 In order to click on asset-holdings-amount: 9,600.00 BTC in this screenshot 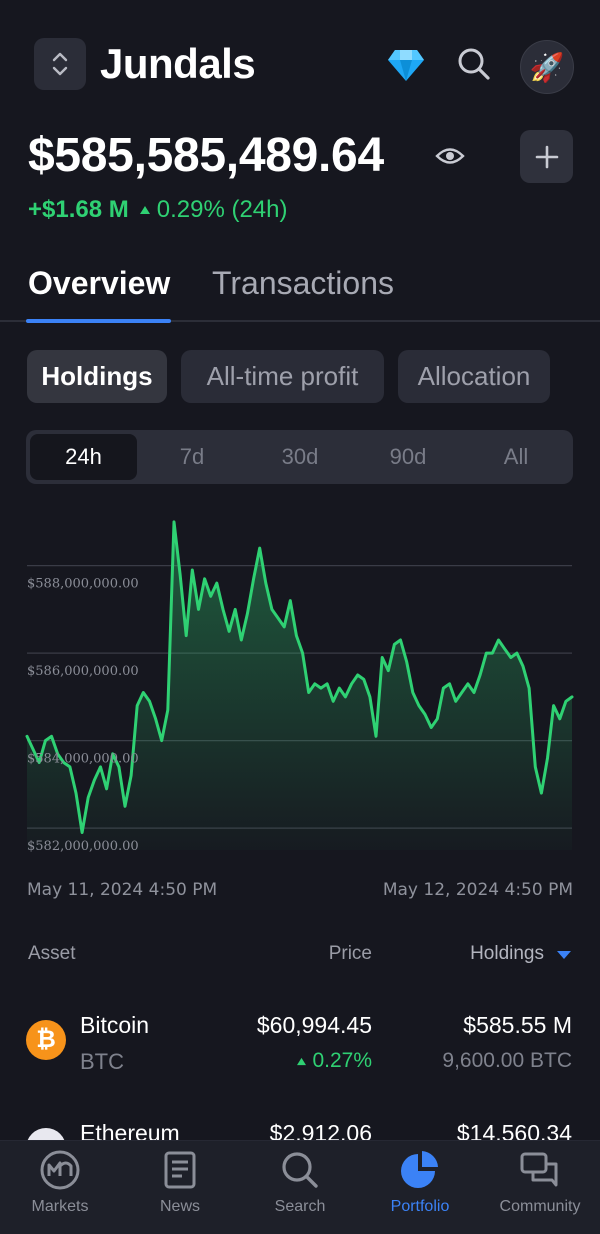, I will do `click(507, 1060)`.